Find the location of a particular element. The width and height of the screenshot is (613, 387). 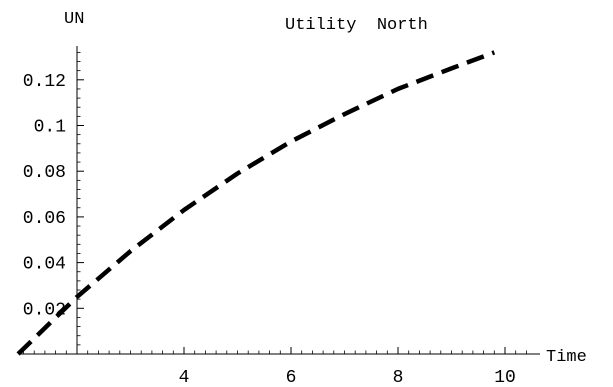

y-axis-label: UN is located at coordinates (74, 19).